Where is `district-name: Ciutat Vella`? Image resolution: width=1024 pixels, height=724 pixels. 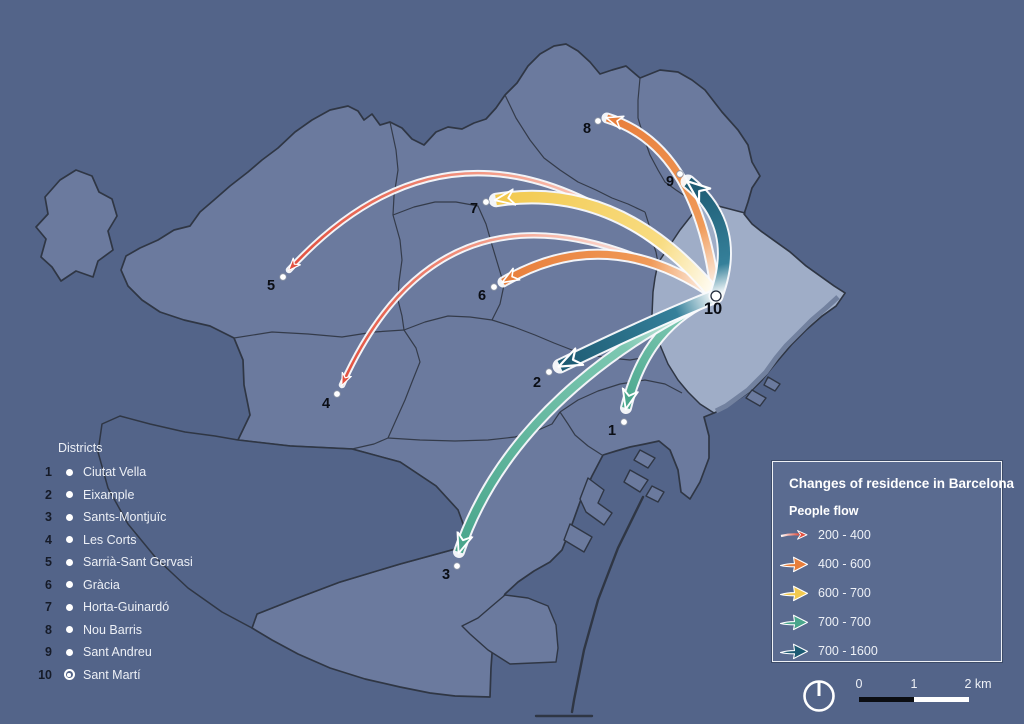
district-name: Ciutat Vella is located at coordinates (115, 472).